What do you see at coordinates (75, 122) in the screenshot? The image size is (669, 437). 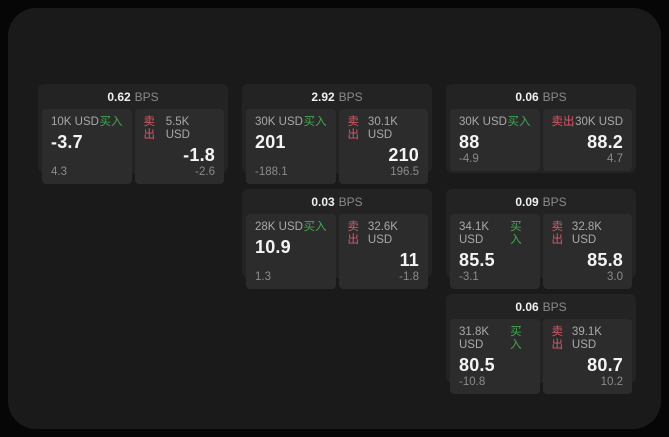 I see `buy-amount: 10K USD` at bounding box center [75, 122].